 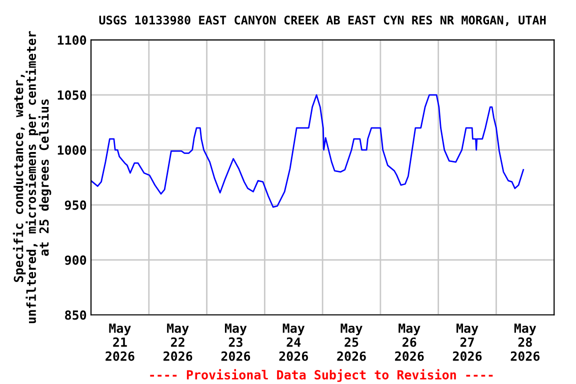 I want to click on y-tick-label: 950, so click(x=75, y=205).